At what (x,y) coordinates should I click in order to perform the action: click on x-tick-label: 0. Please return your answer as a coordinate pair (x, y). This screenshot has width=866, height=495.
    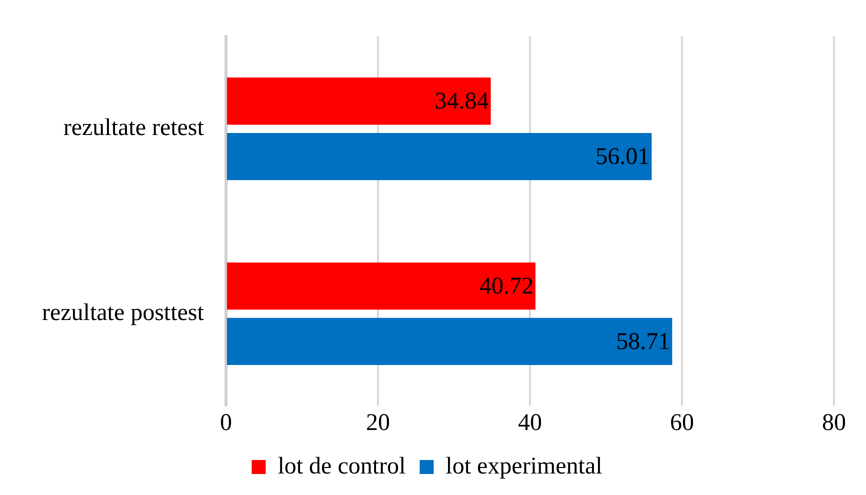
    Looking at the image, I should click on (226, 423).